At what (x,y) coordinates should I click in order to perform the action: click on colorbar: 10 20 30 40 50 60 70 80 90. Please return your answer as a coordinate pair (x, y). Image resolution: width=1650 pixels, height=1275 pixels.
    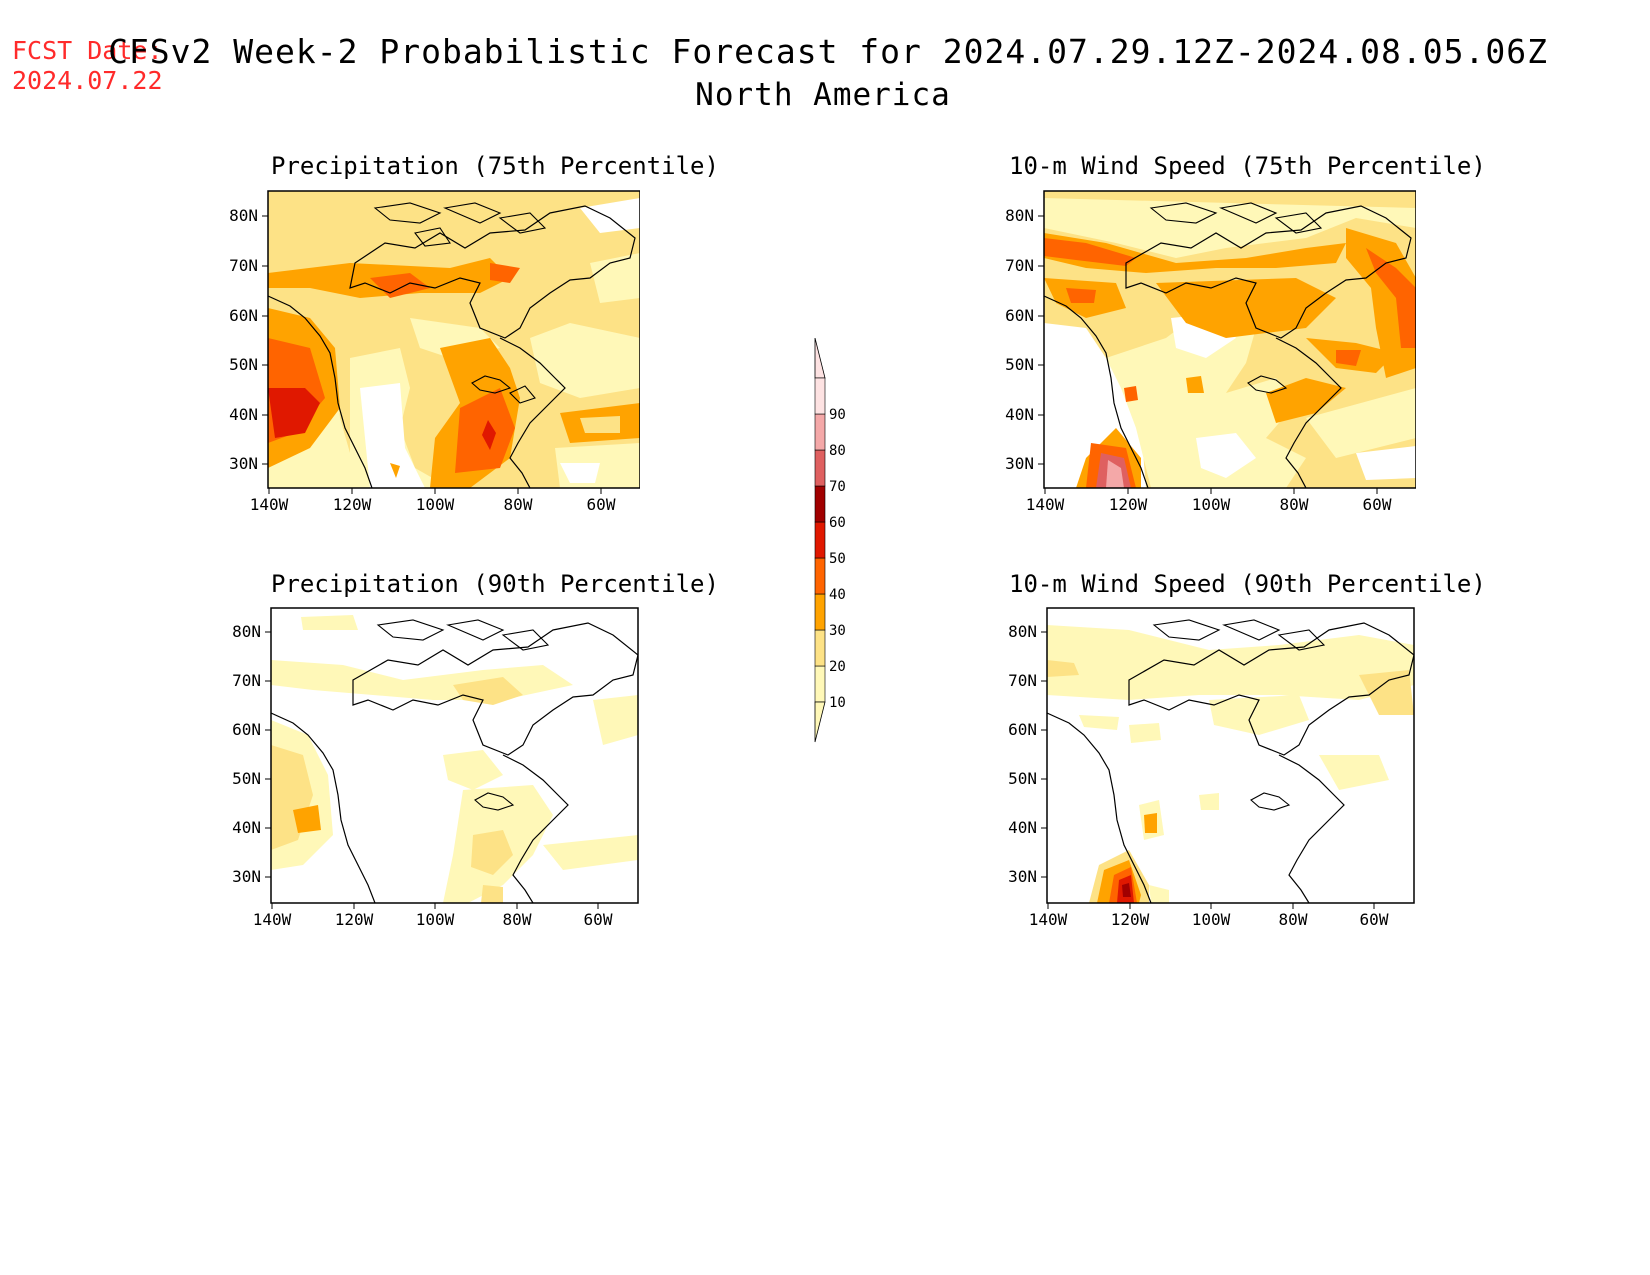
    Looking at the image, I should click on (838, 542).